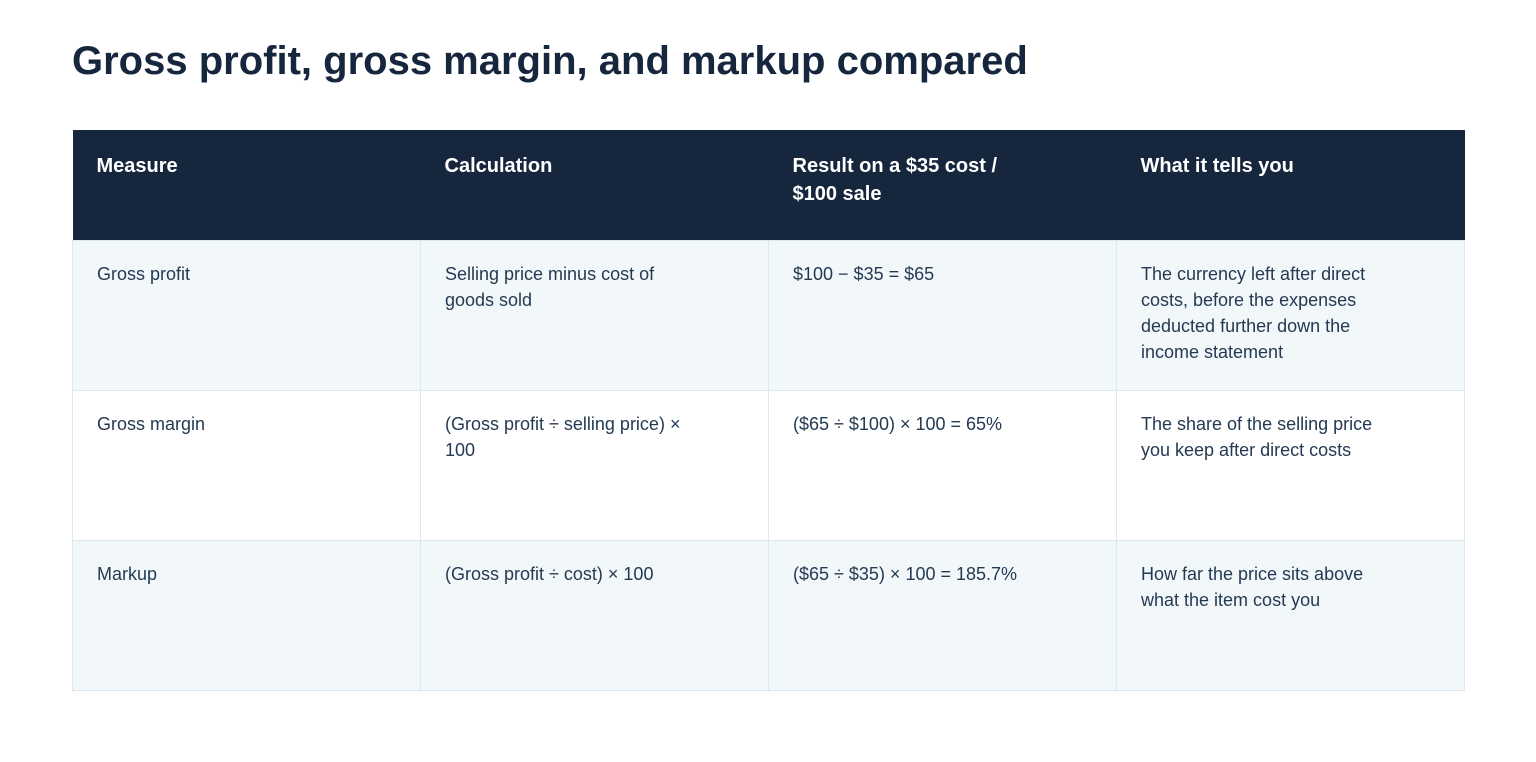 The image size is (1536, 762). What do you see at coordinates (594, 465) in the screenshot?
I see `cell-calculation: (Gross profit ÷ selling price) × 100` at bounding box center [594, 465].